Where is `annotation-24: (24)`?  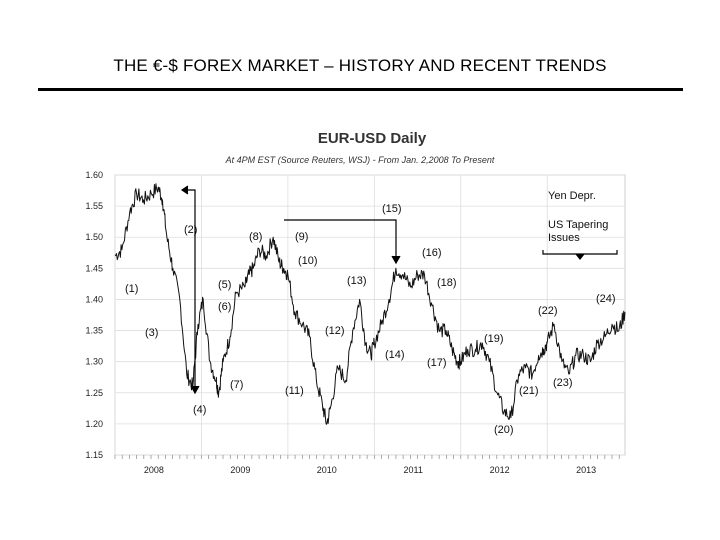
annotation-24: (24) is located at coordinates (606, 299).